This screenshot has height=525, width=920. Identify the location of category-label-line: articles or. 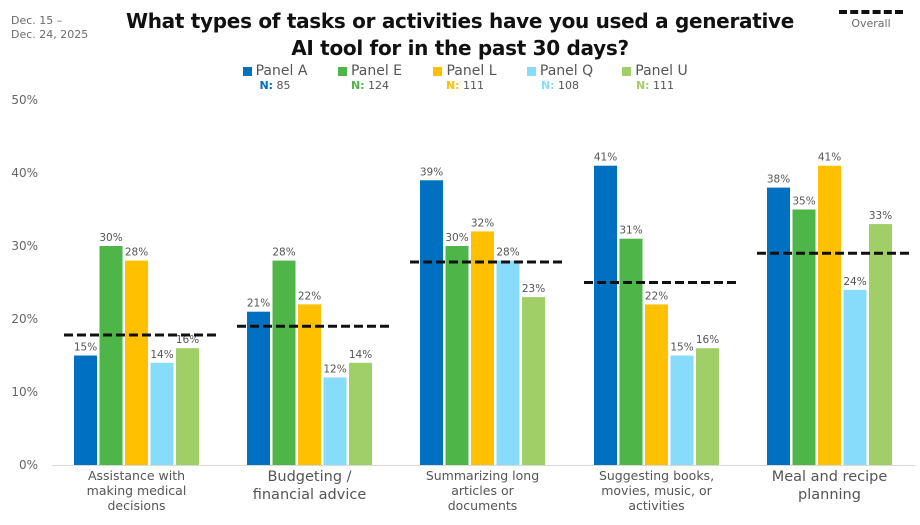
(482, 490).